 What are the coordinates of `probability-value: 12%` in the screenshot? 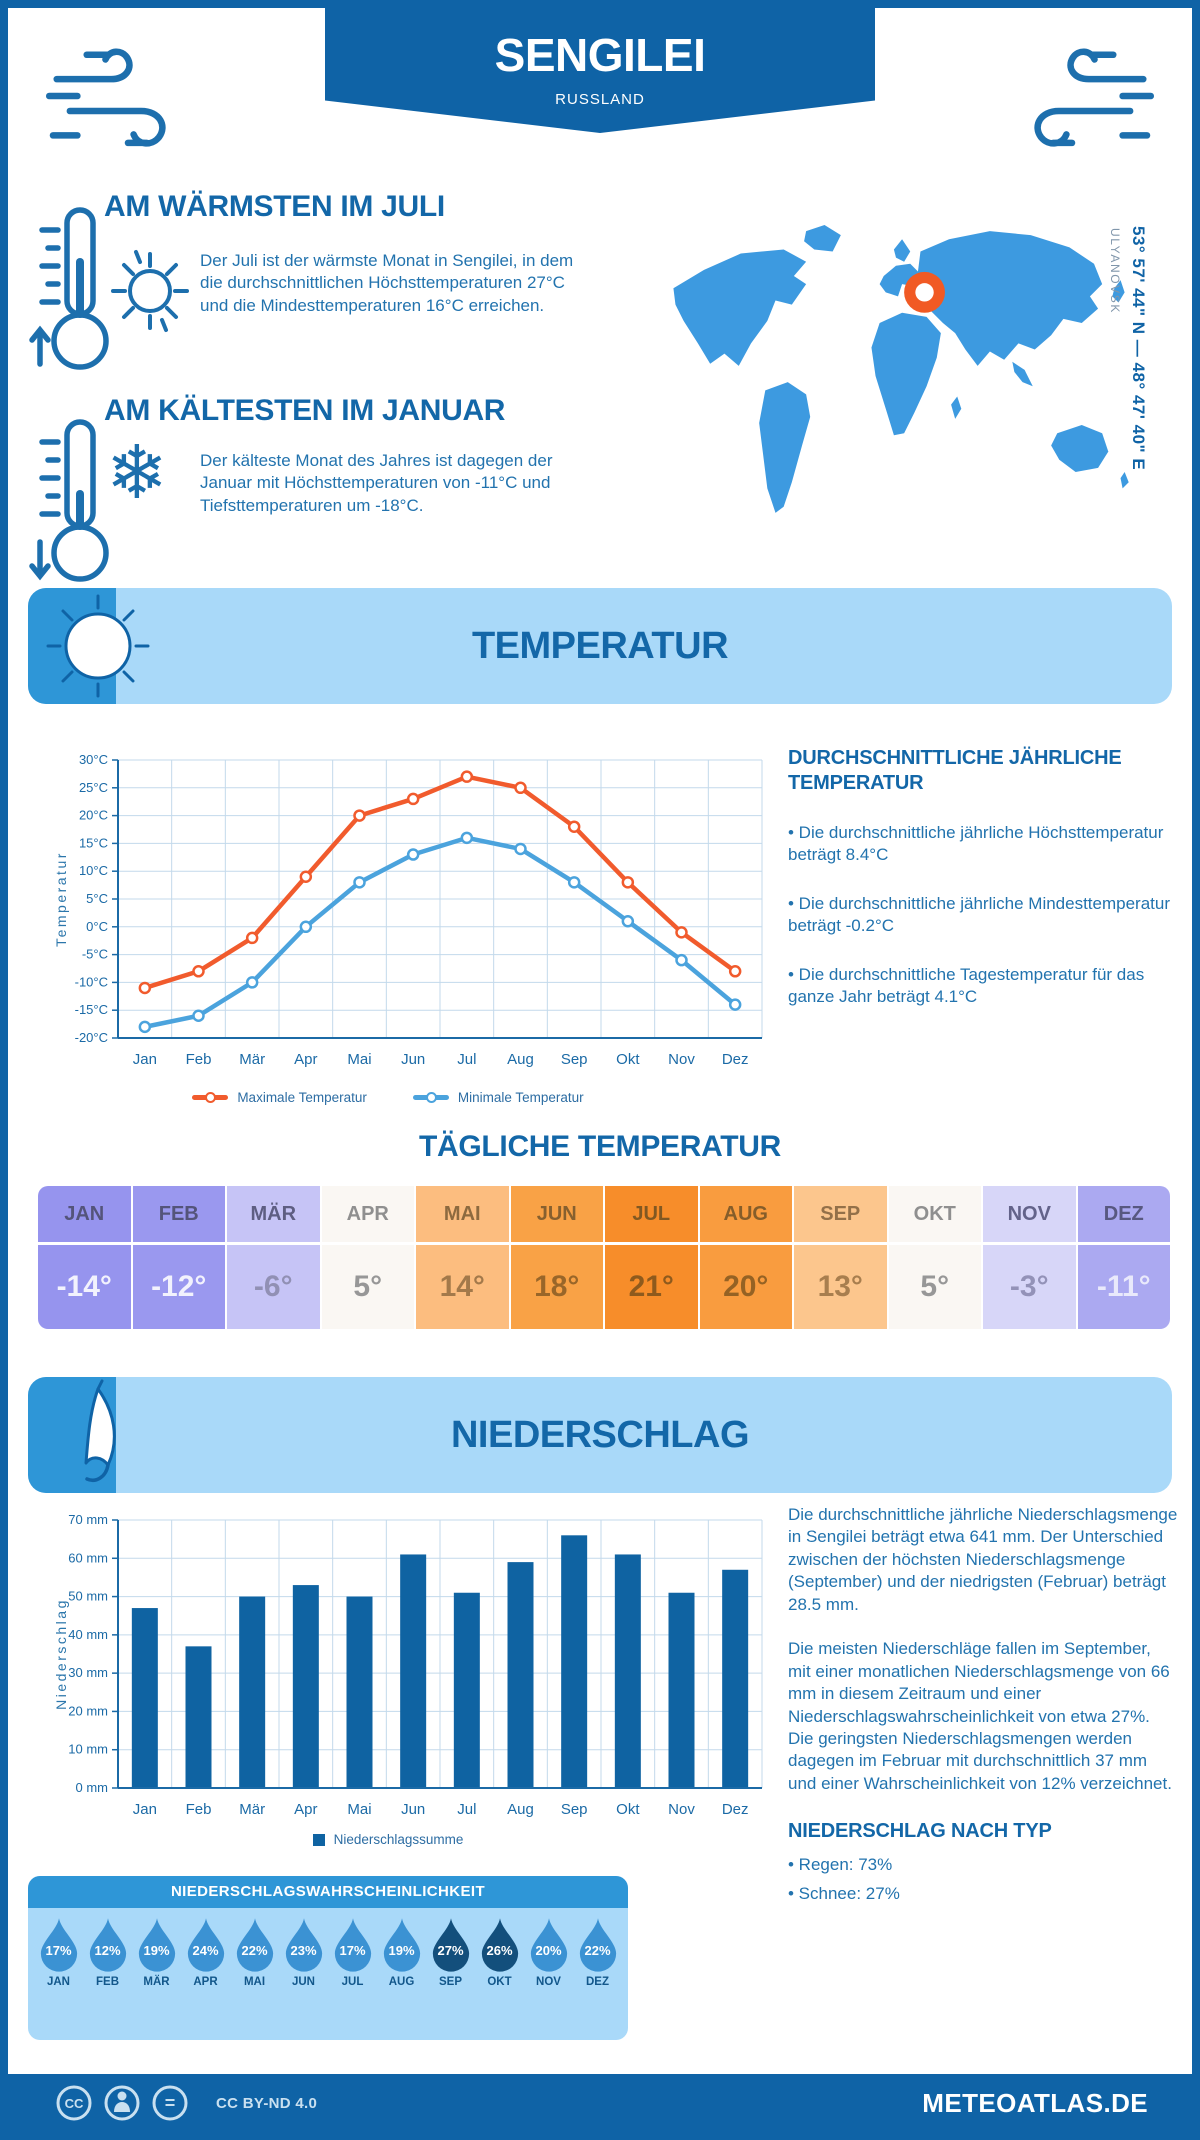 It's located at (107, 1950).